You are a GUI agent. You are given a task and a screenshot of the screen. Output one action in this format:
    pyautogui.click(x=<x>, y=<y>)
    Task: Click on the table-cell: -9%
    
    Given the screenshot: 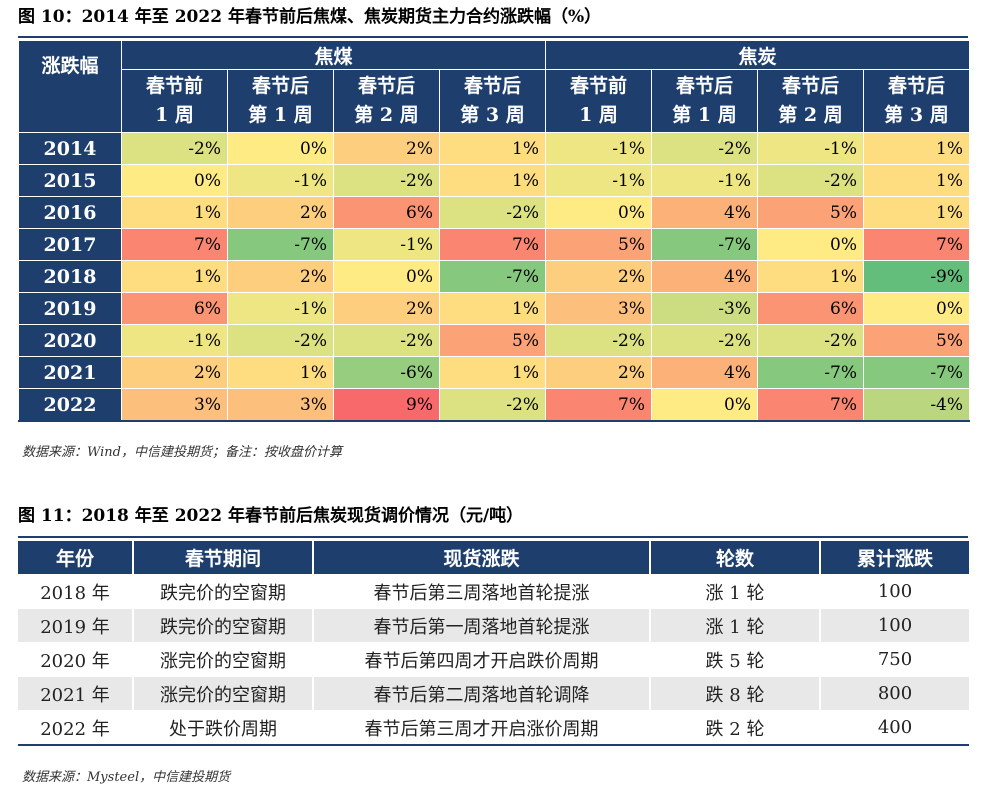 What is the action you would take?
    pyautogui.click(x=917, y=276)
    